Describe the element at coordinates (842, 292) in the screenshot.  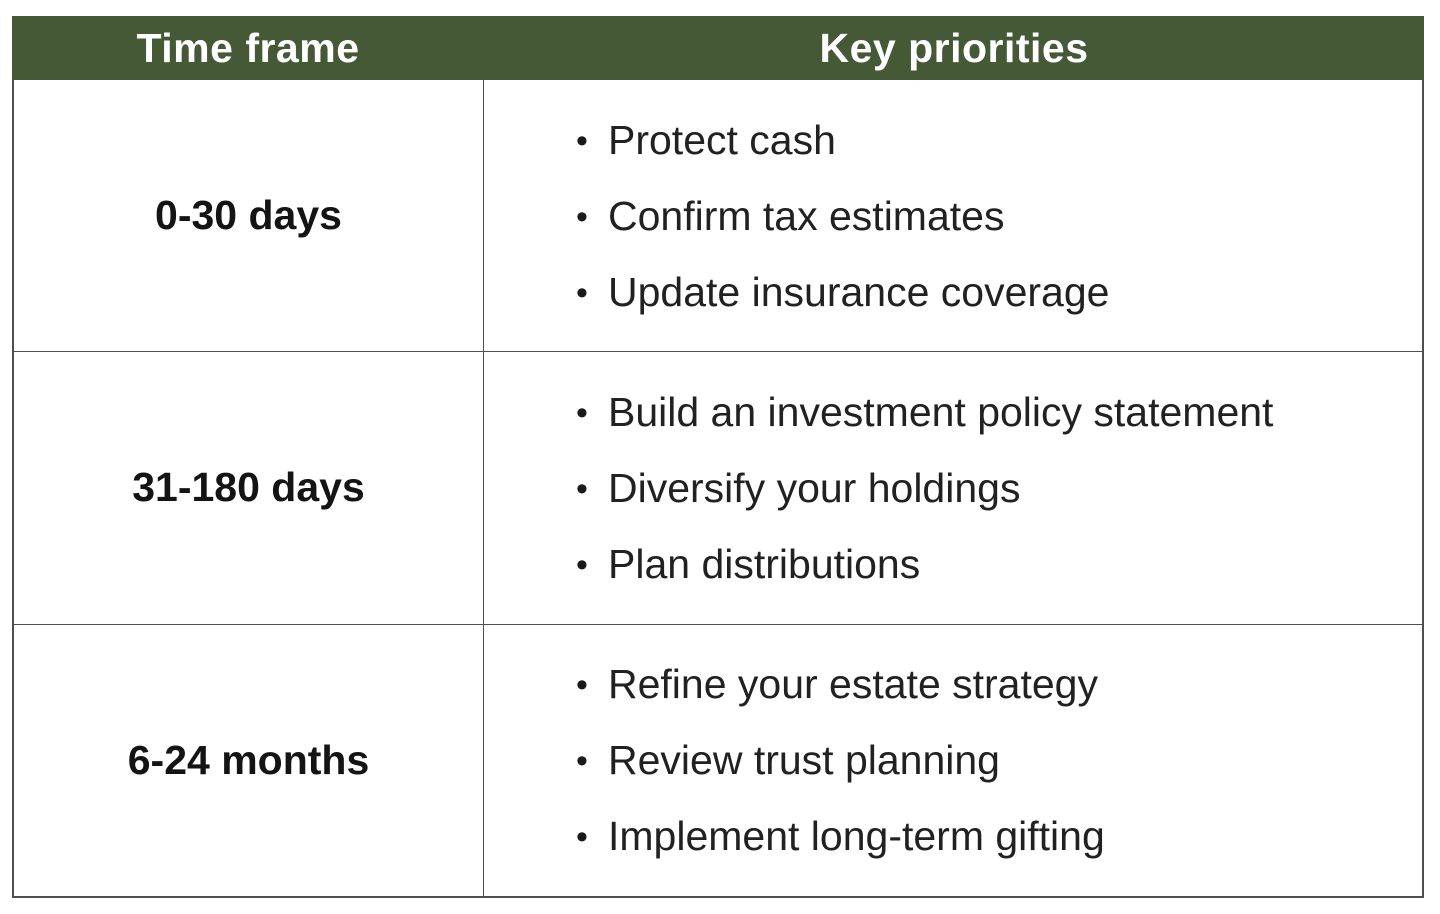
I see `priority-item: Update insurance coverage` at that location.